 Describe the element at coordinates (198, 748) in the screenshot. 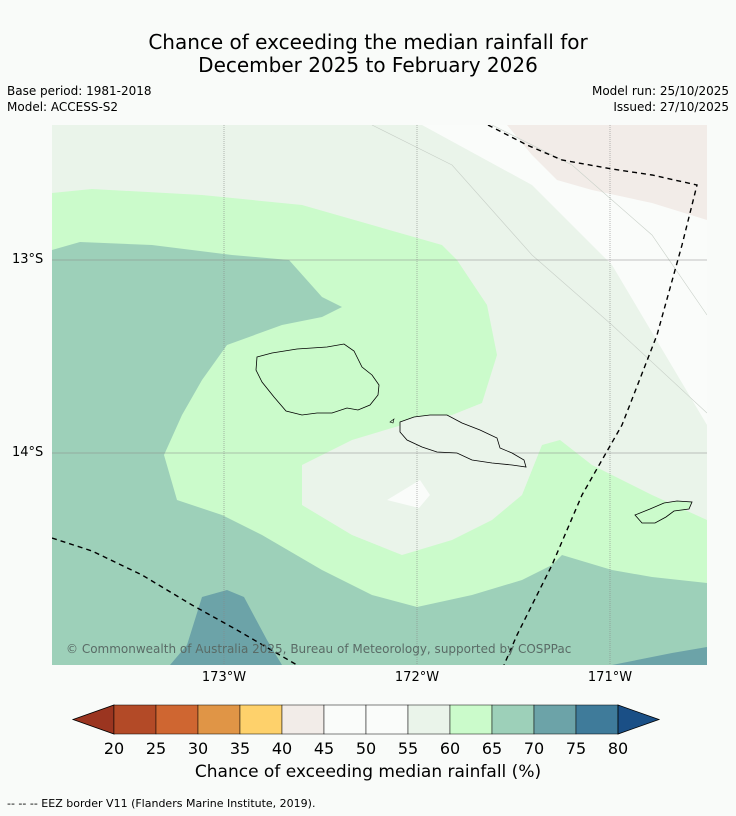

I see `colorbar-tick-label: 30` at that location.